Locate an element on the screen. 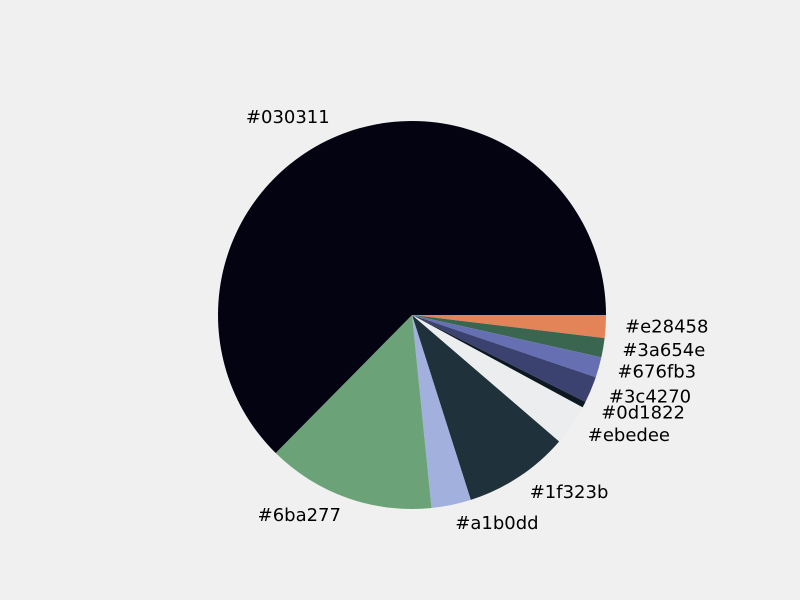 Image resolution: width=800 pixels, height=600 pixels. pie-slice-label: #676fb3 is located at coordinates (656, 372).